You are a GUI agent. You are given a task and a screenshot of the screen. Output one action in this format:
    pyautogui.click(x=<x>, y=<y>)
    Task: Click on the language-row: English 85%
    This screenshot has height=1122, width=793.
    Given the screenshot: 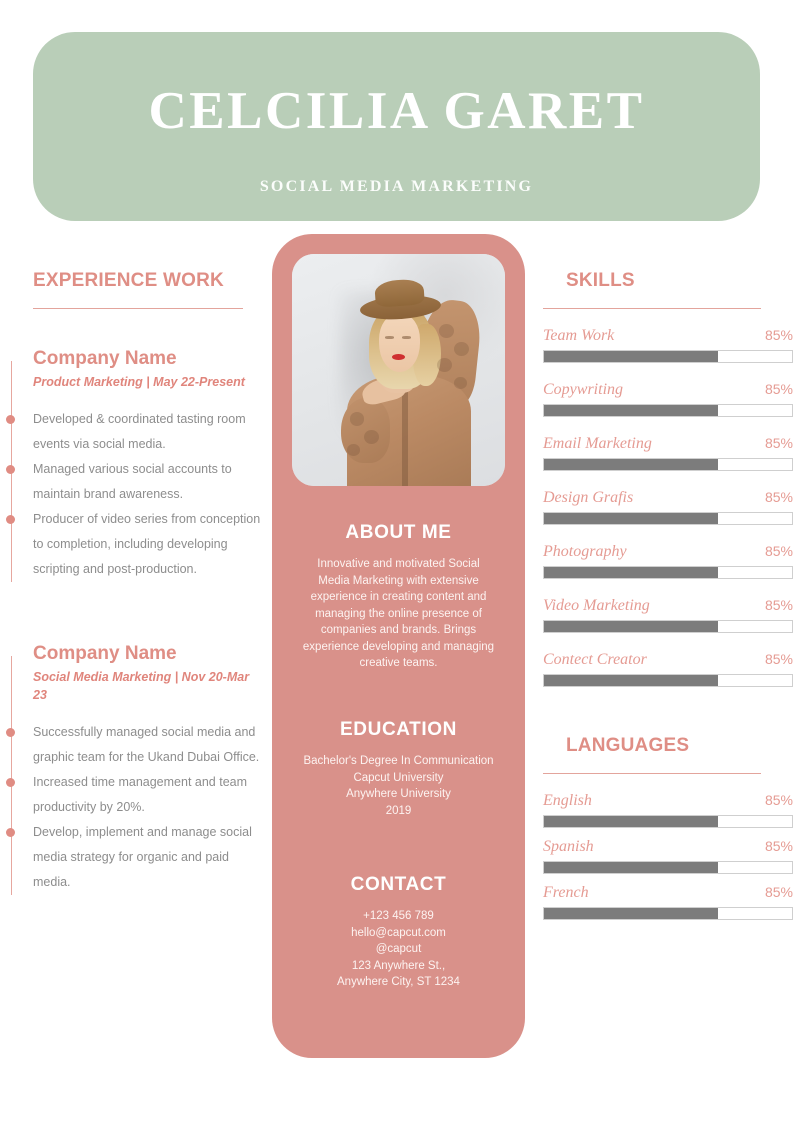 What is the action you would take?
    pyautogui.click(x=668, y=810)
    